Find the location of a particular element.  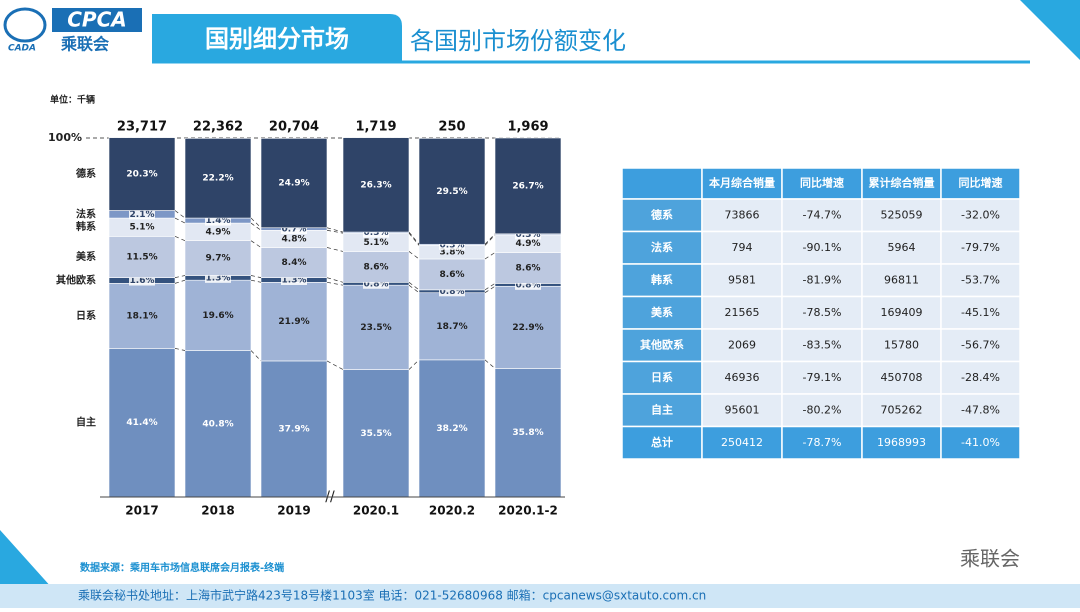

cell-text: 日系 is located at coordinates (662, 377).